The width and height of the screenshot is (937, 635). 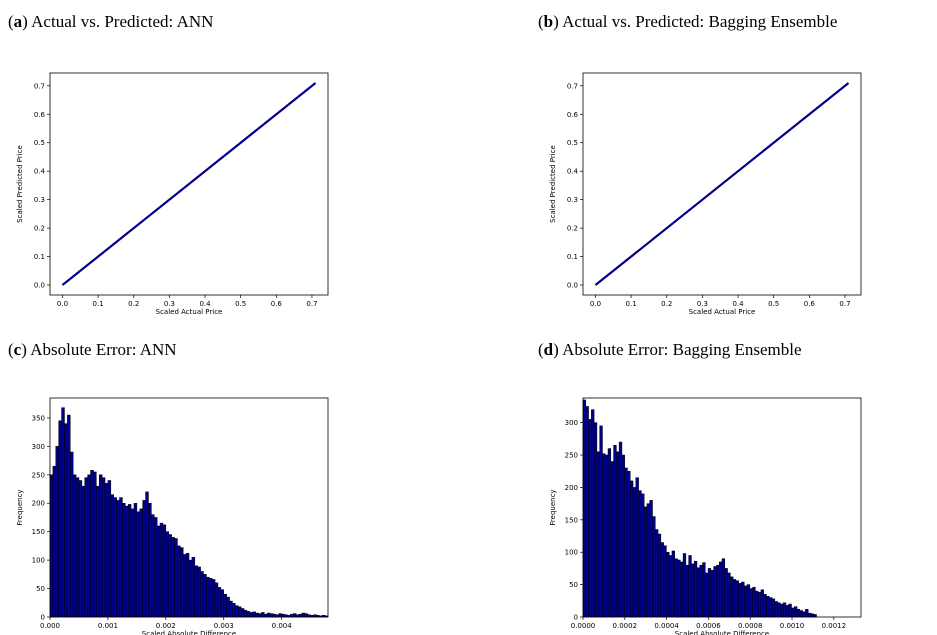 What do you see at coordinates (571, 488) in the screenshot?
I see `chart-d-ytick-label: 200` at bounding box center [571, 488].